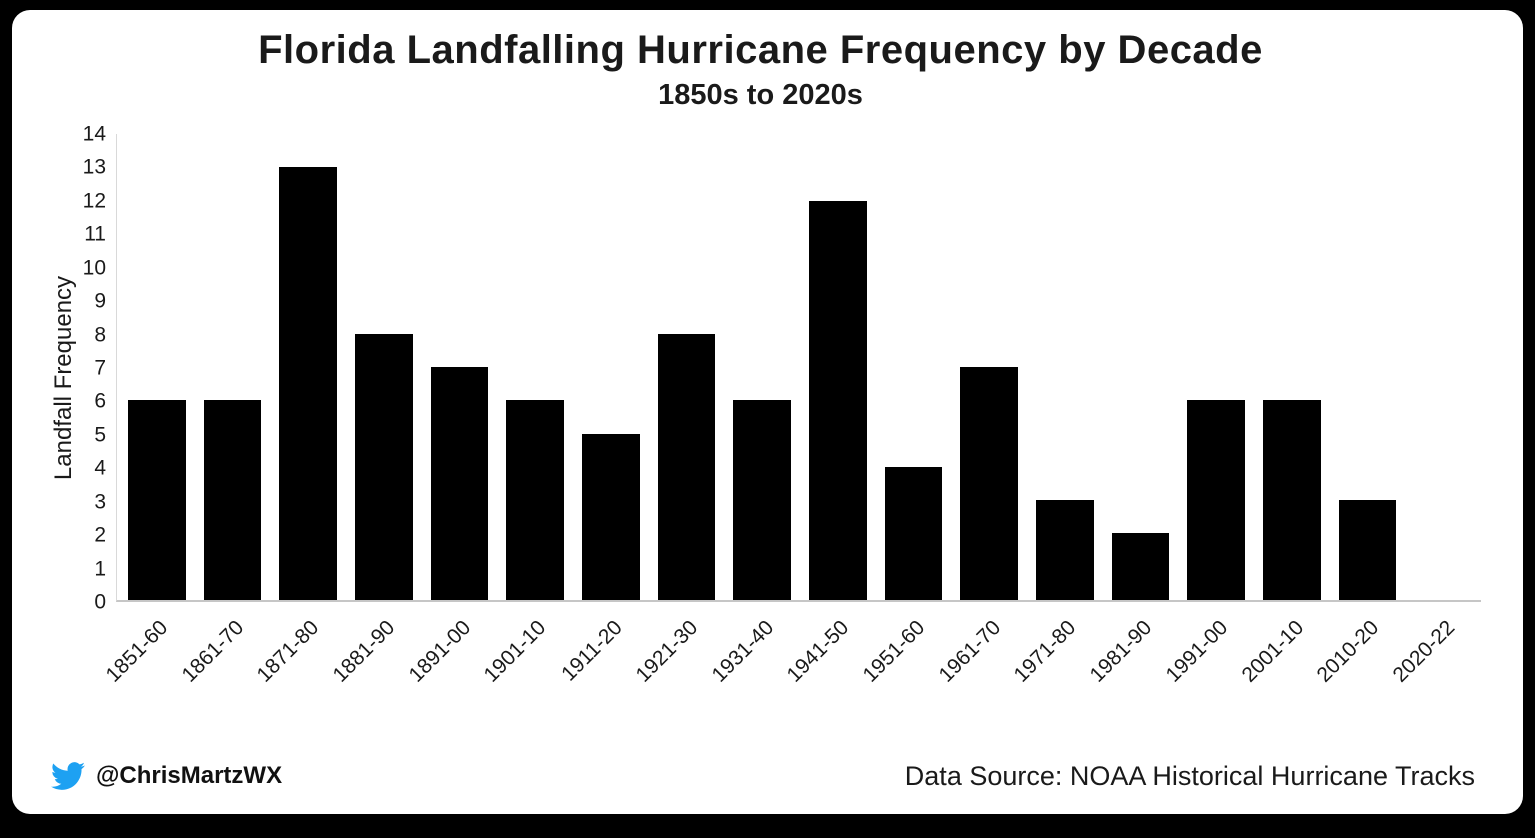 The width and height of the screenshot is (1535, 838). What do you see at coordinates (100, 301) in the screenshot?
I see `y-tick-label: 9` at bounding box center [100, 301].